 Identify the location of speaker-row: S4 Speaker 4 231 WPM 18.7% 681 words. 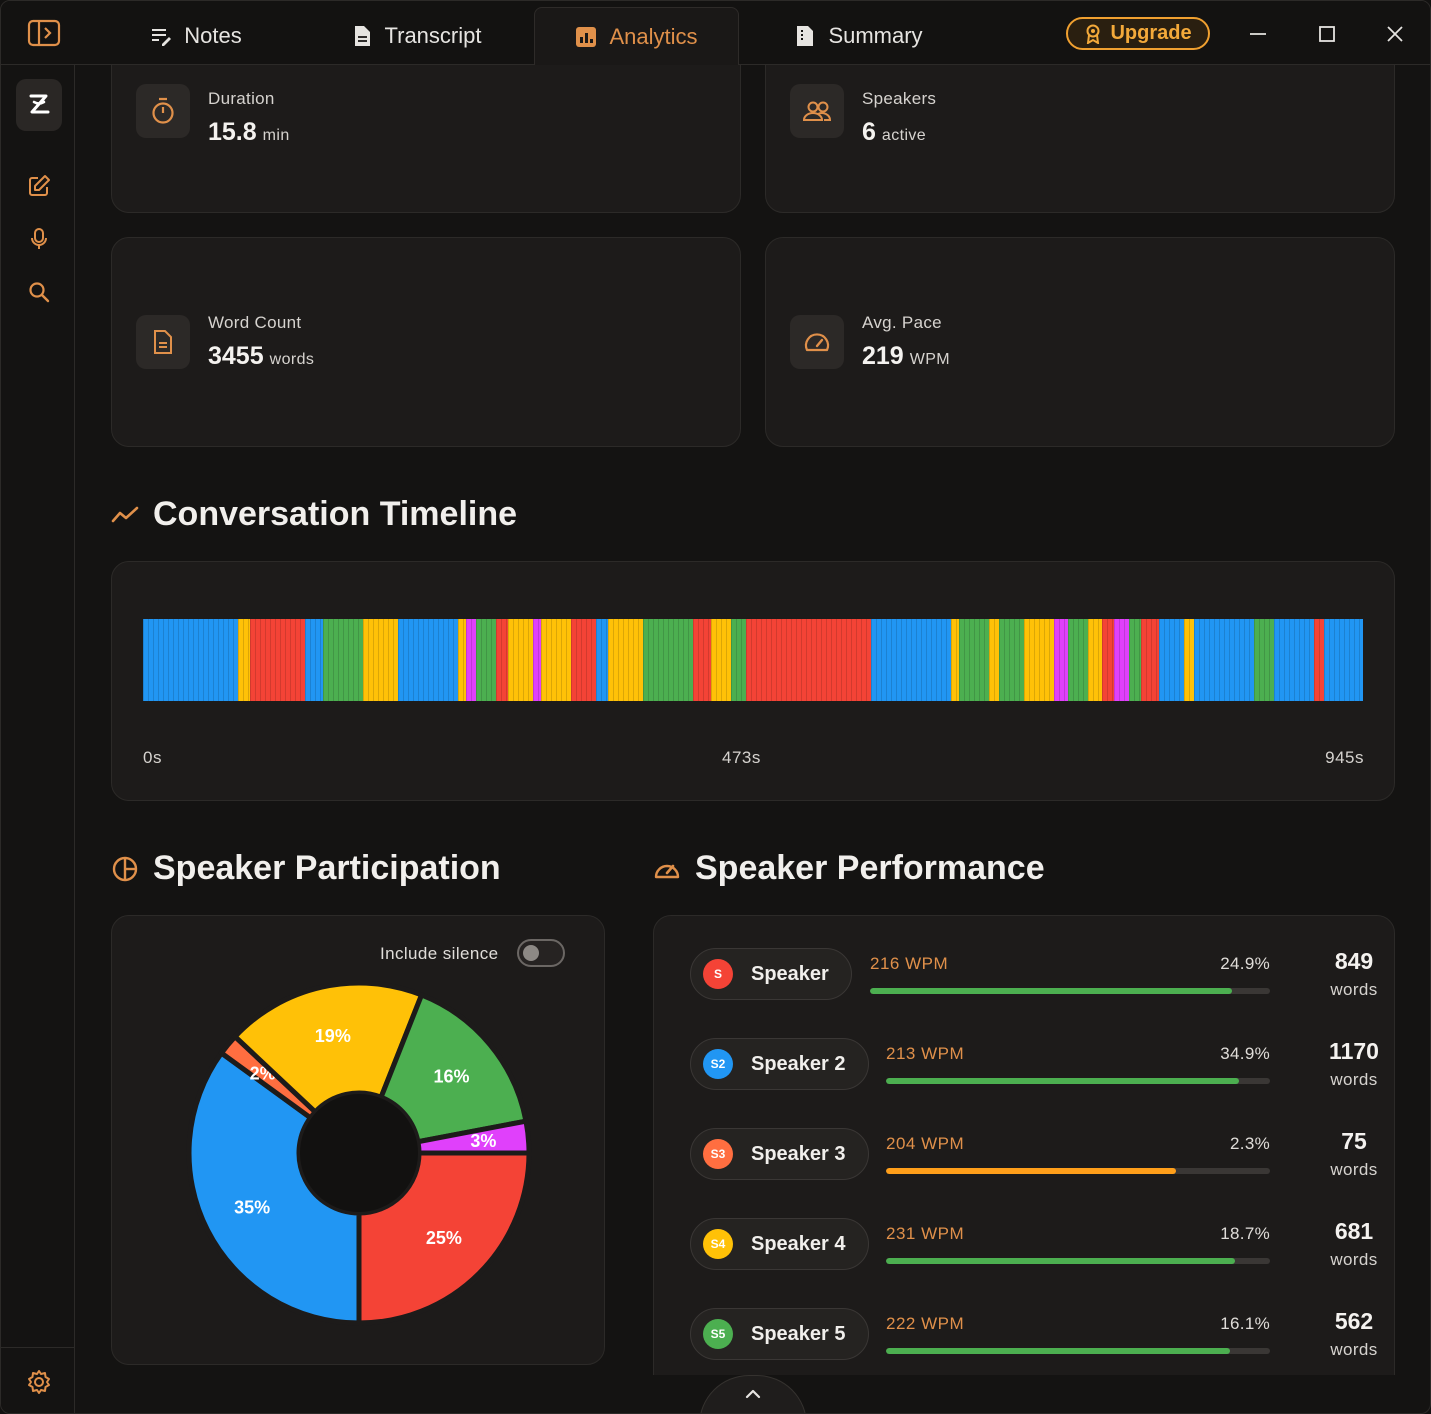
(1042, 1244).